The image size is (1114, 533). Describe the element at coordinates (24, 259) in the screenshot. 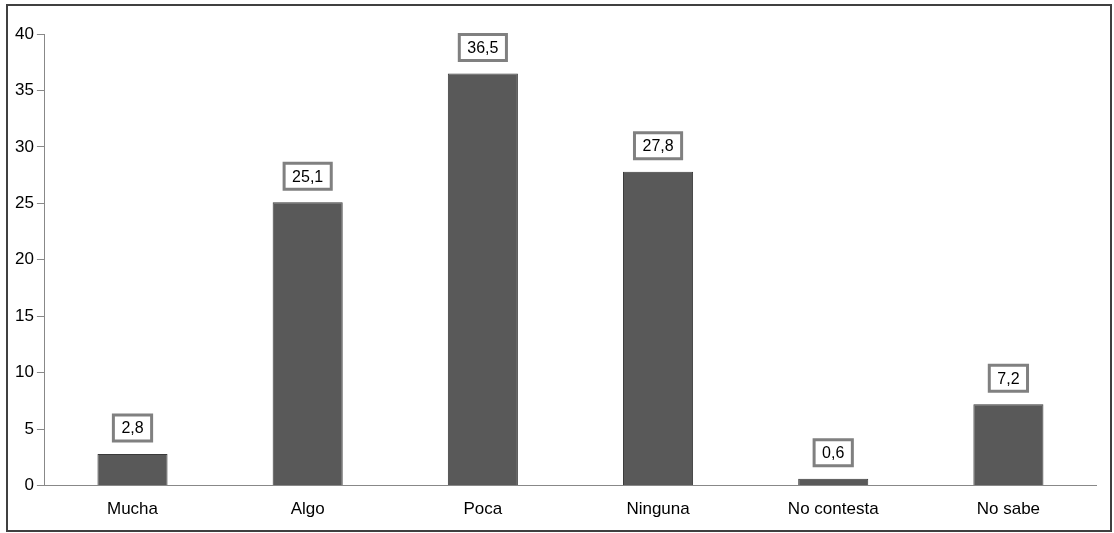

I see `y-tick-label: 20` at that location.